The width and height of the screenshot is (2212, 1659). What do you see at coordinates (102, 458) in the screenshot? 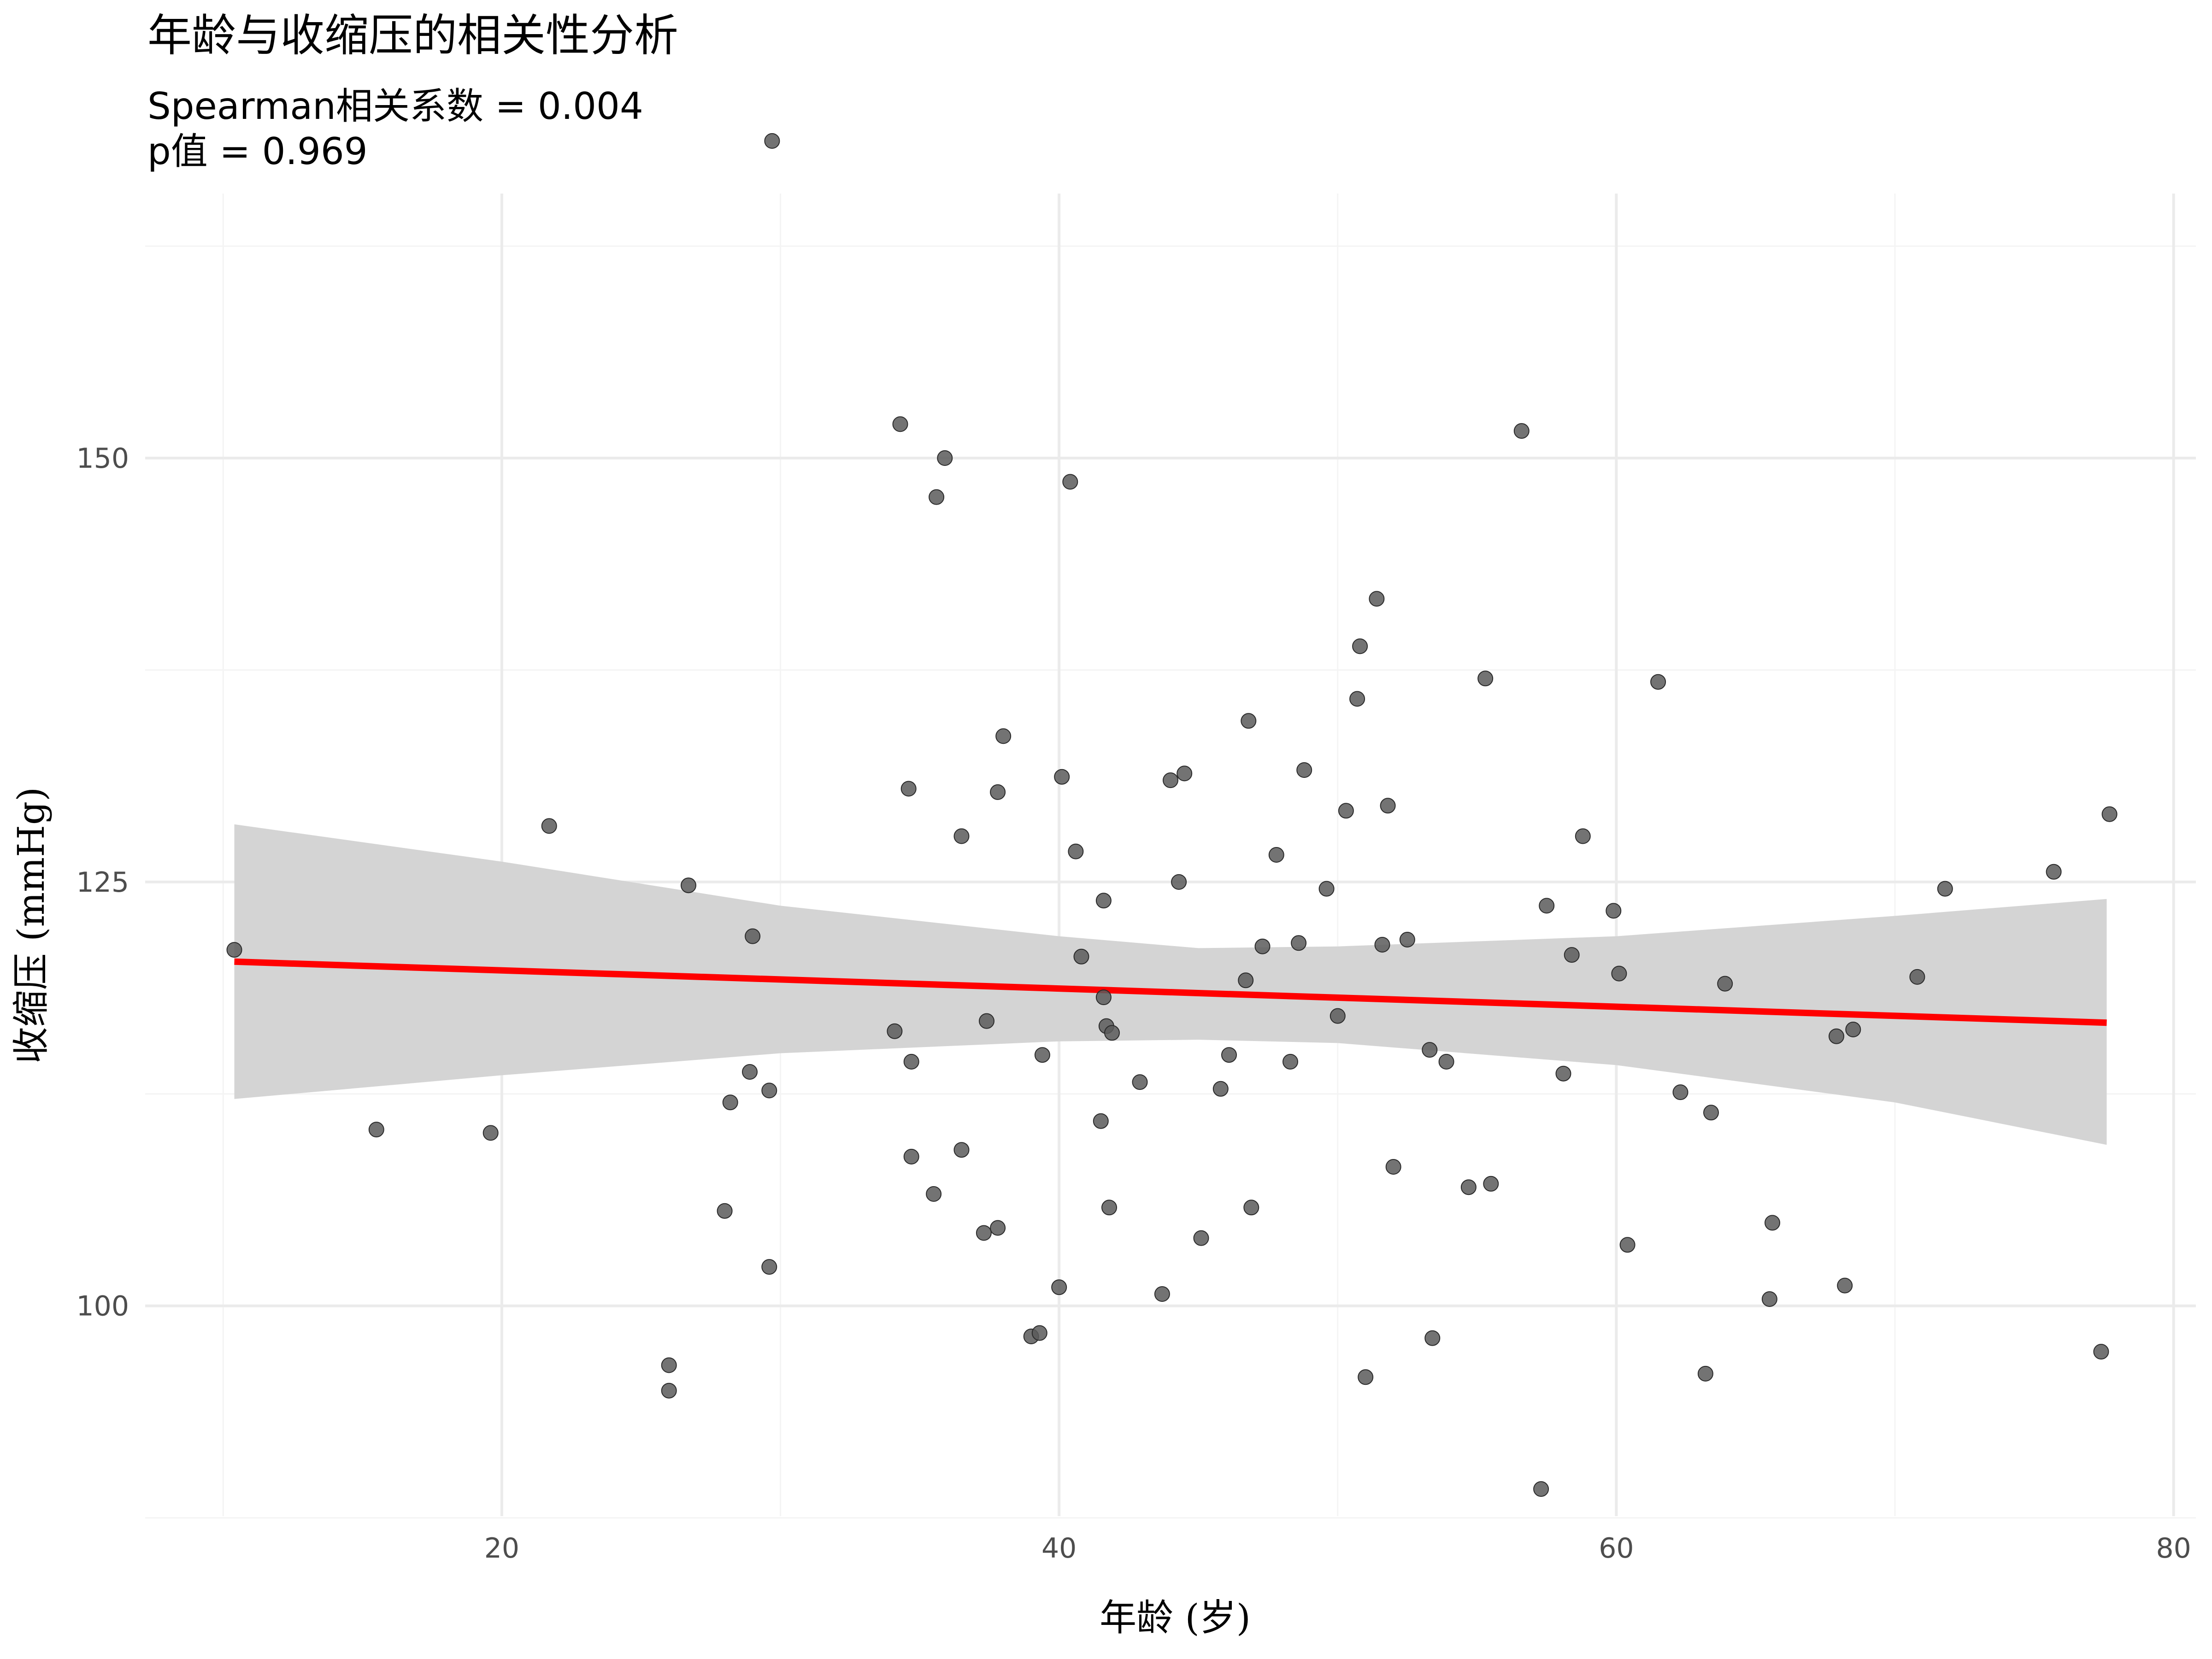
I see `y-tick-label: 150` at bounding box center [102, 458].